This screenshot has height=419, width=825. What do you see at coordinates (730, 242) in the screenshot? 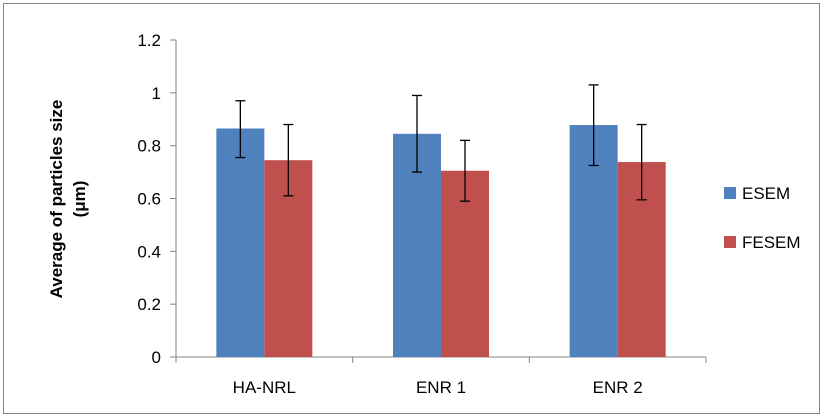
I see `legend-swatch-fesem` at bounding box center [730, 242].